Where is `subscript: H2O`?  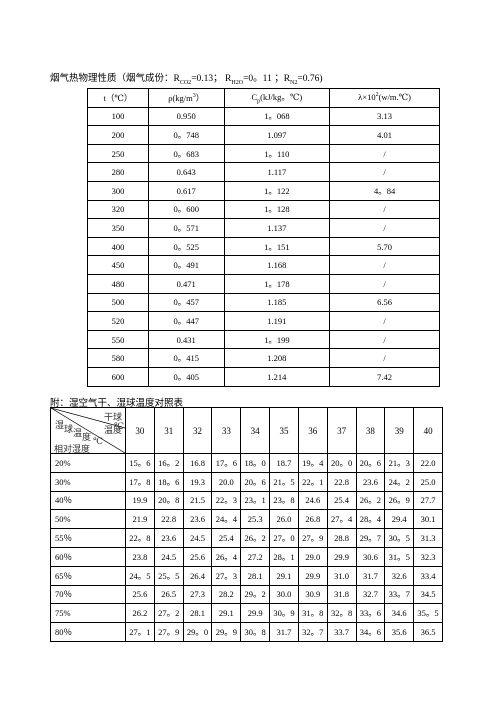
subscript: H2O is located at coordinates (237, 82).